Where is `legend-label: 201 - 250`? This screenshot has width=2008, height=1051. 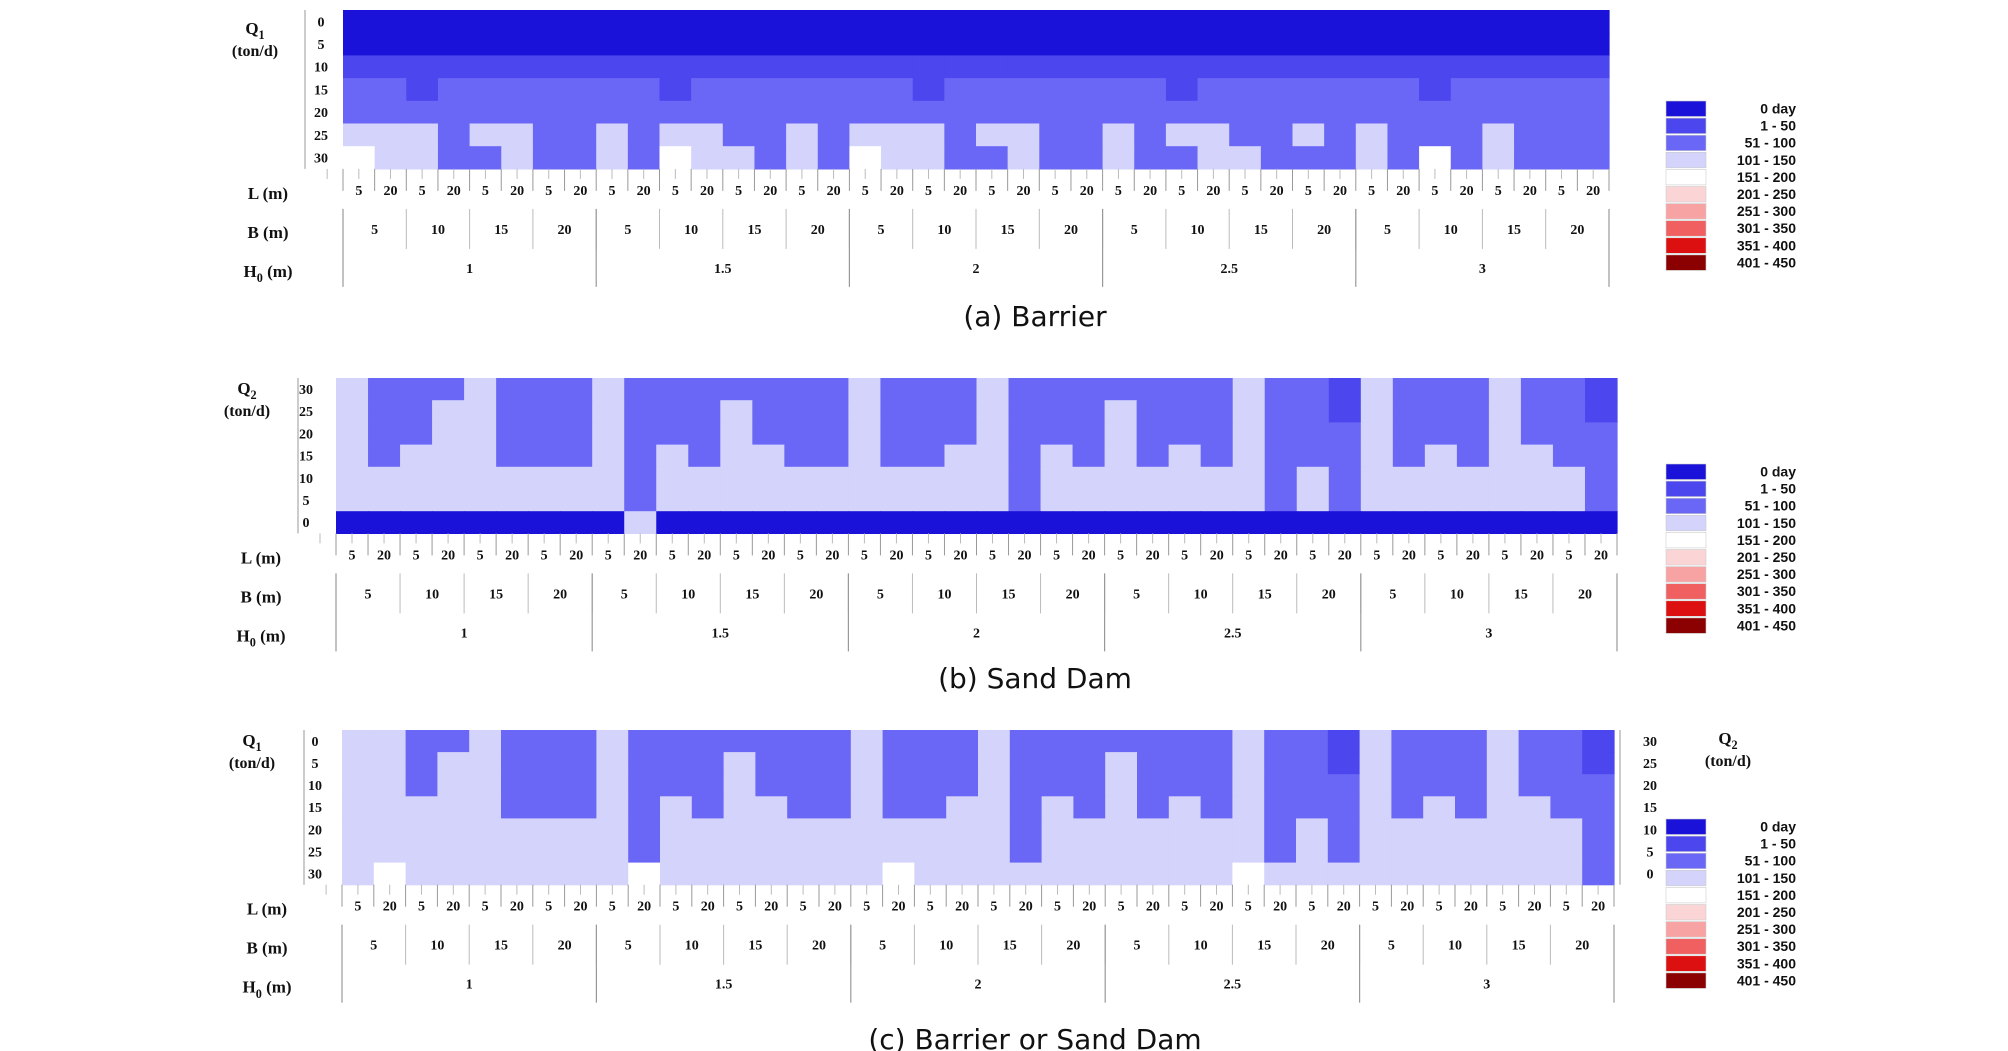
legend-label: 201 - 250 is located at coordinates (1766, 557).